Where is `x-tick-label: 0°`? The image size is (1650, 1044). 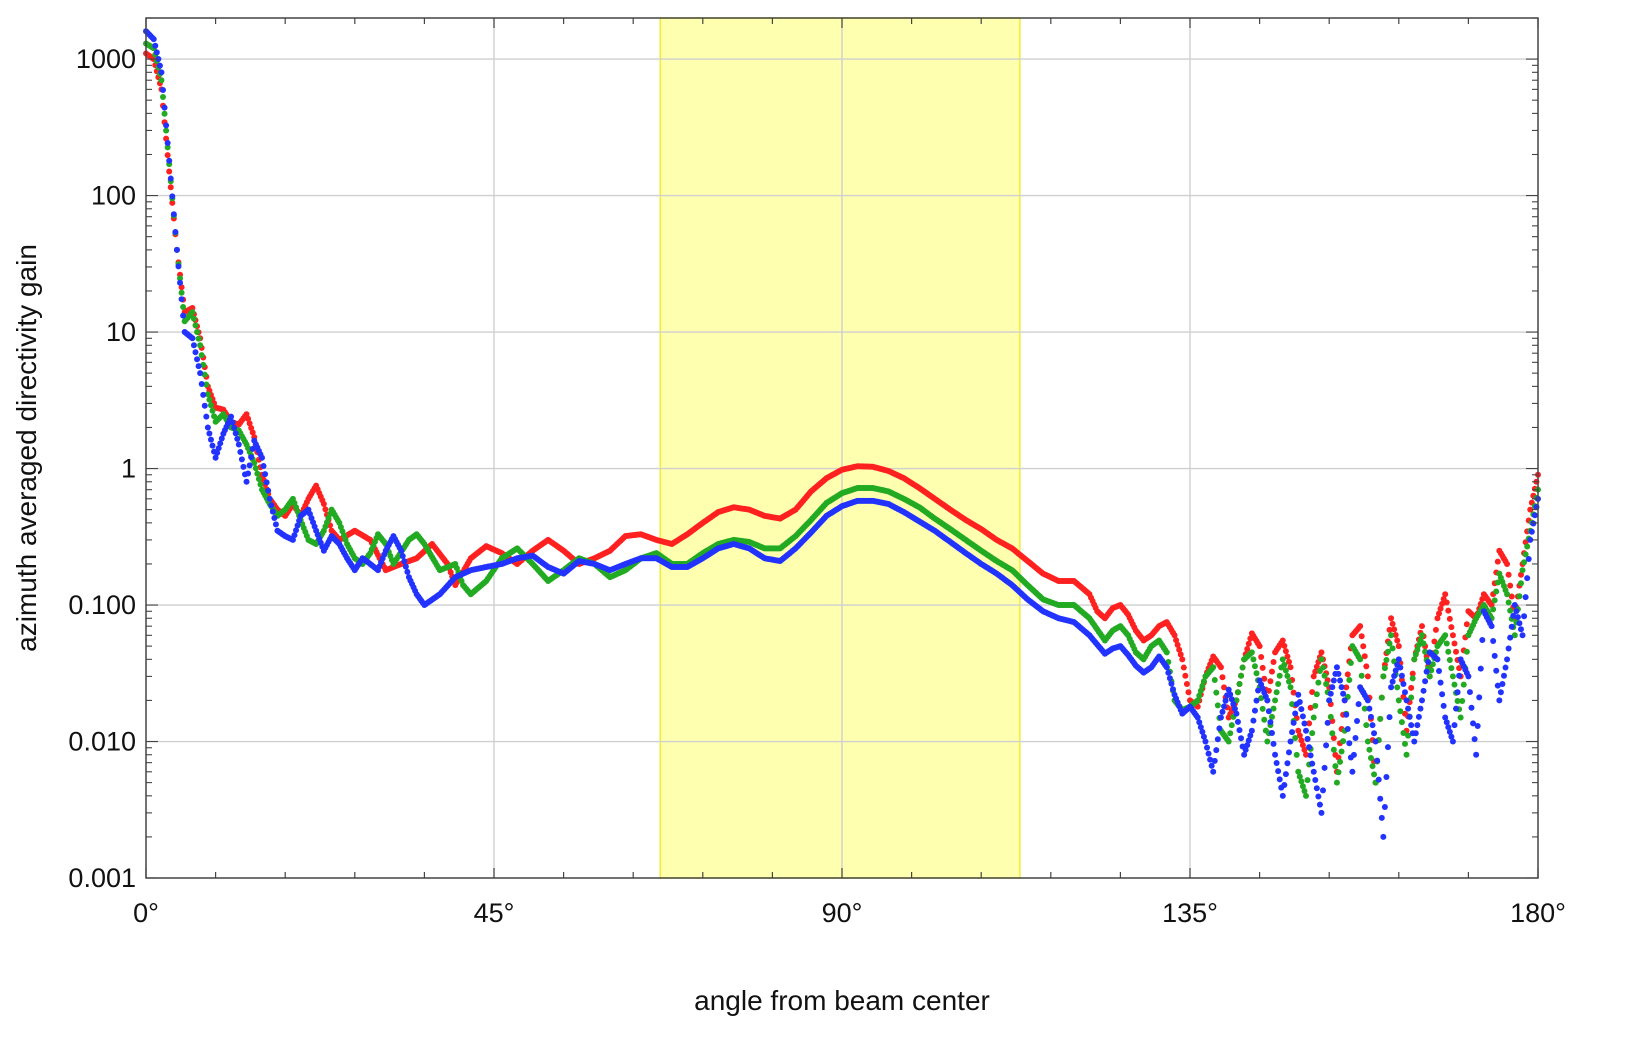
x-tick-label: 0° is located at coordinates (146, 913).